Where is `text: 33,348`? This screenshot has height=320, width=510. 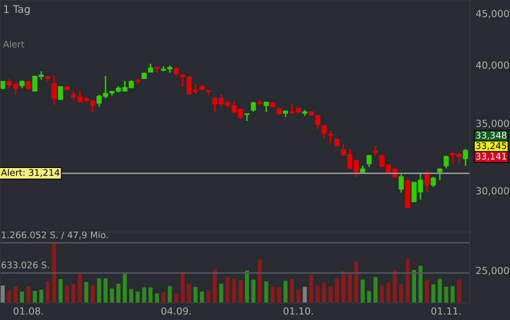
text: 33,348 is located at coordinates (491, 136).